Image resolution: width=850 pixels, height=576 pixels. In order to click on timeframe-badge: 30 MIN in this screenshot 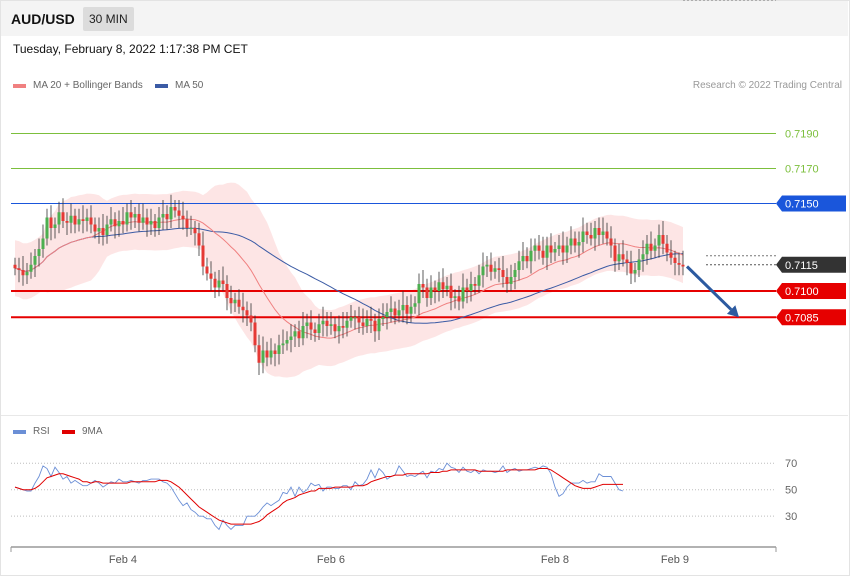, I will do `click(108, 19)`.